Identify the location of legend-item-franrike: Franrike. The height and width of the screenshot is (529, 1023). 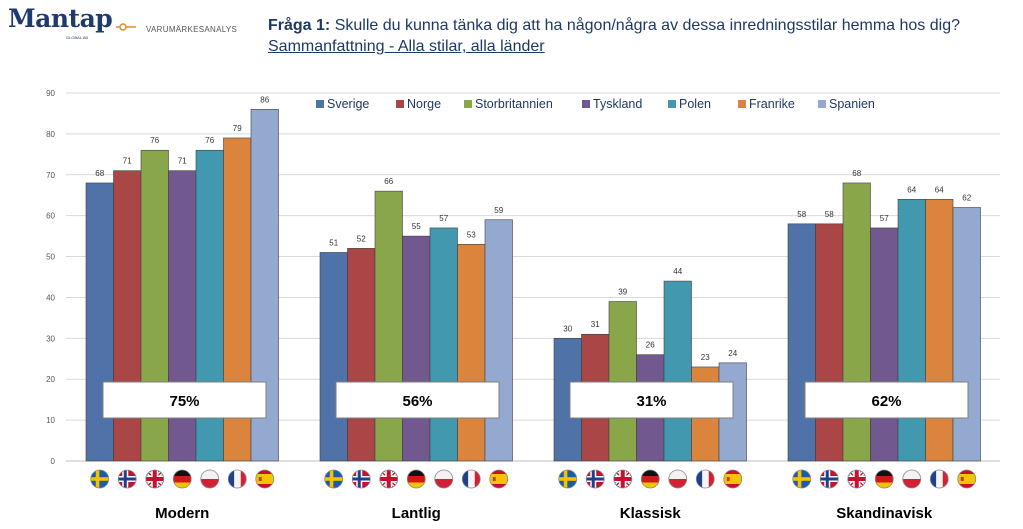
(766, 104).